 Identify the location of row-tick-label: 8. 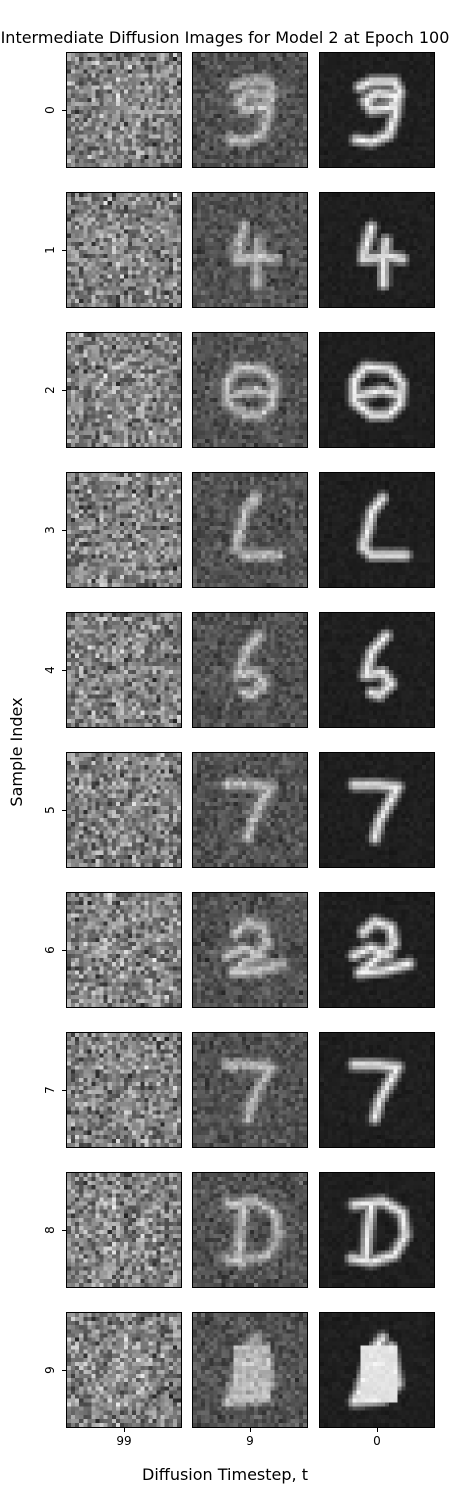
(50, 1230).